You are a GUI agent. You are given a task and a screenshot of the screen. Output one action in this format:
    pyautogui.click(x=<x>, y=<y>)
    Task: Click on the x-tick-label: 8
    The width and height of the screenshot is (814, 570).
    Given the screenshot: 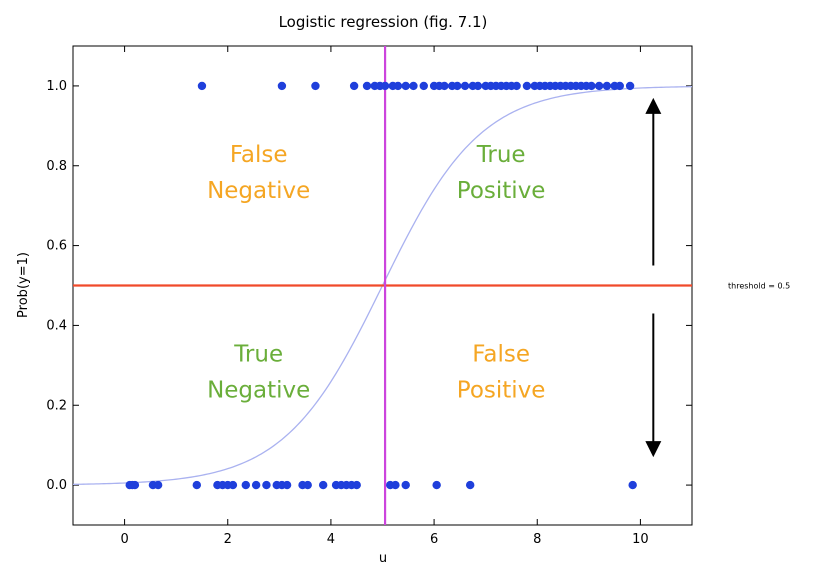 What is the action you would take?
    pyautogui.click(x=537, y=539)
    